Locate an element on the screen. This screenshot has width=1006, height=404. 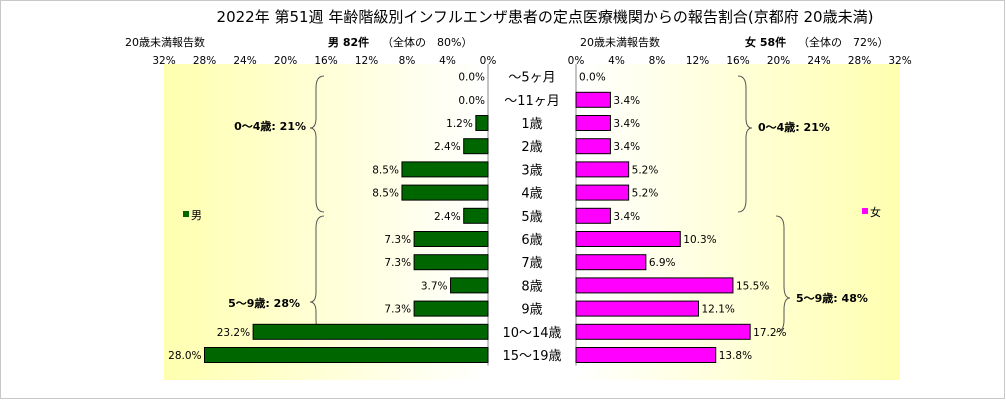
right-header-share: （全体の 72%） is located at coordinates (843, 42).